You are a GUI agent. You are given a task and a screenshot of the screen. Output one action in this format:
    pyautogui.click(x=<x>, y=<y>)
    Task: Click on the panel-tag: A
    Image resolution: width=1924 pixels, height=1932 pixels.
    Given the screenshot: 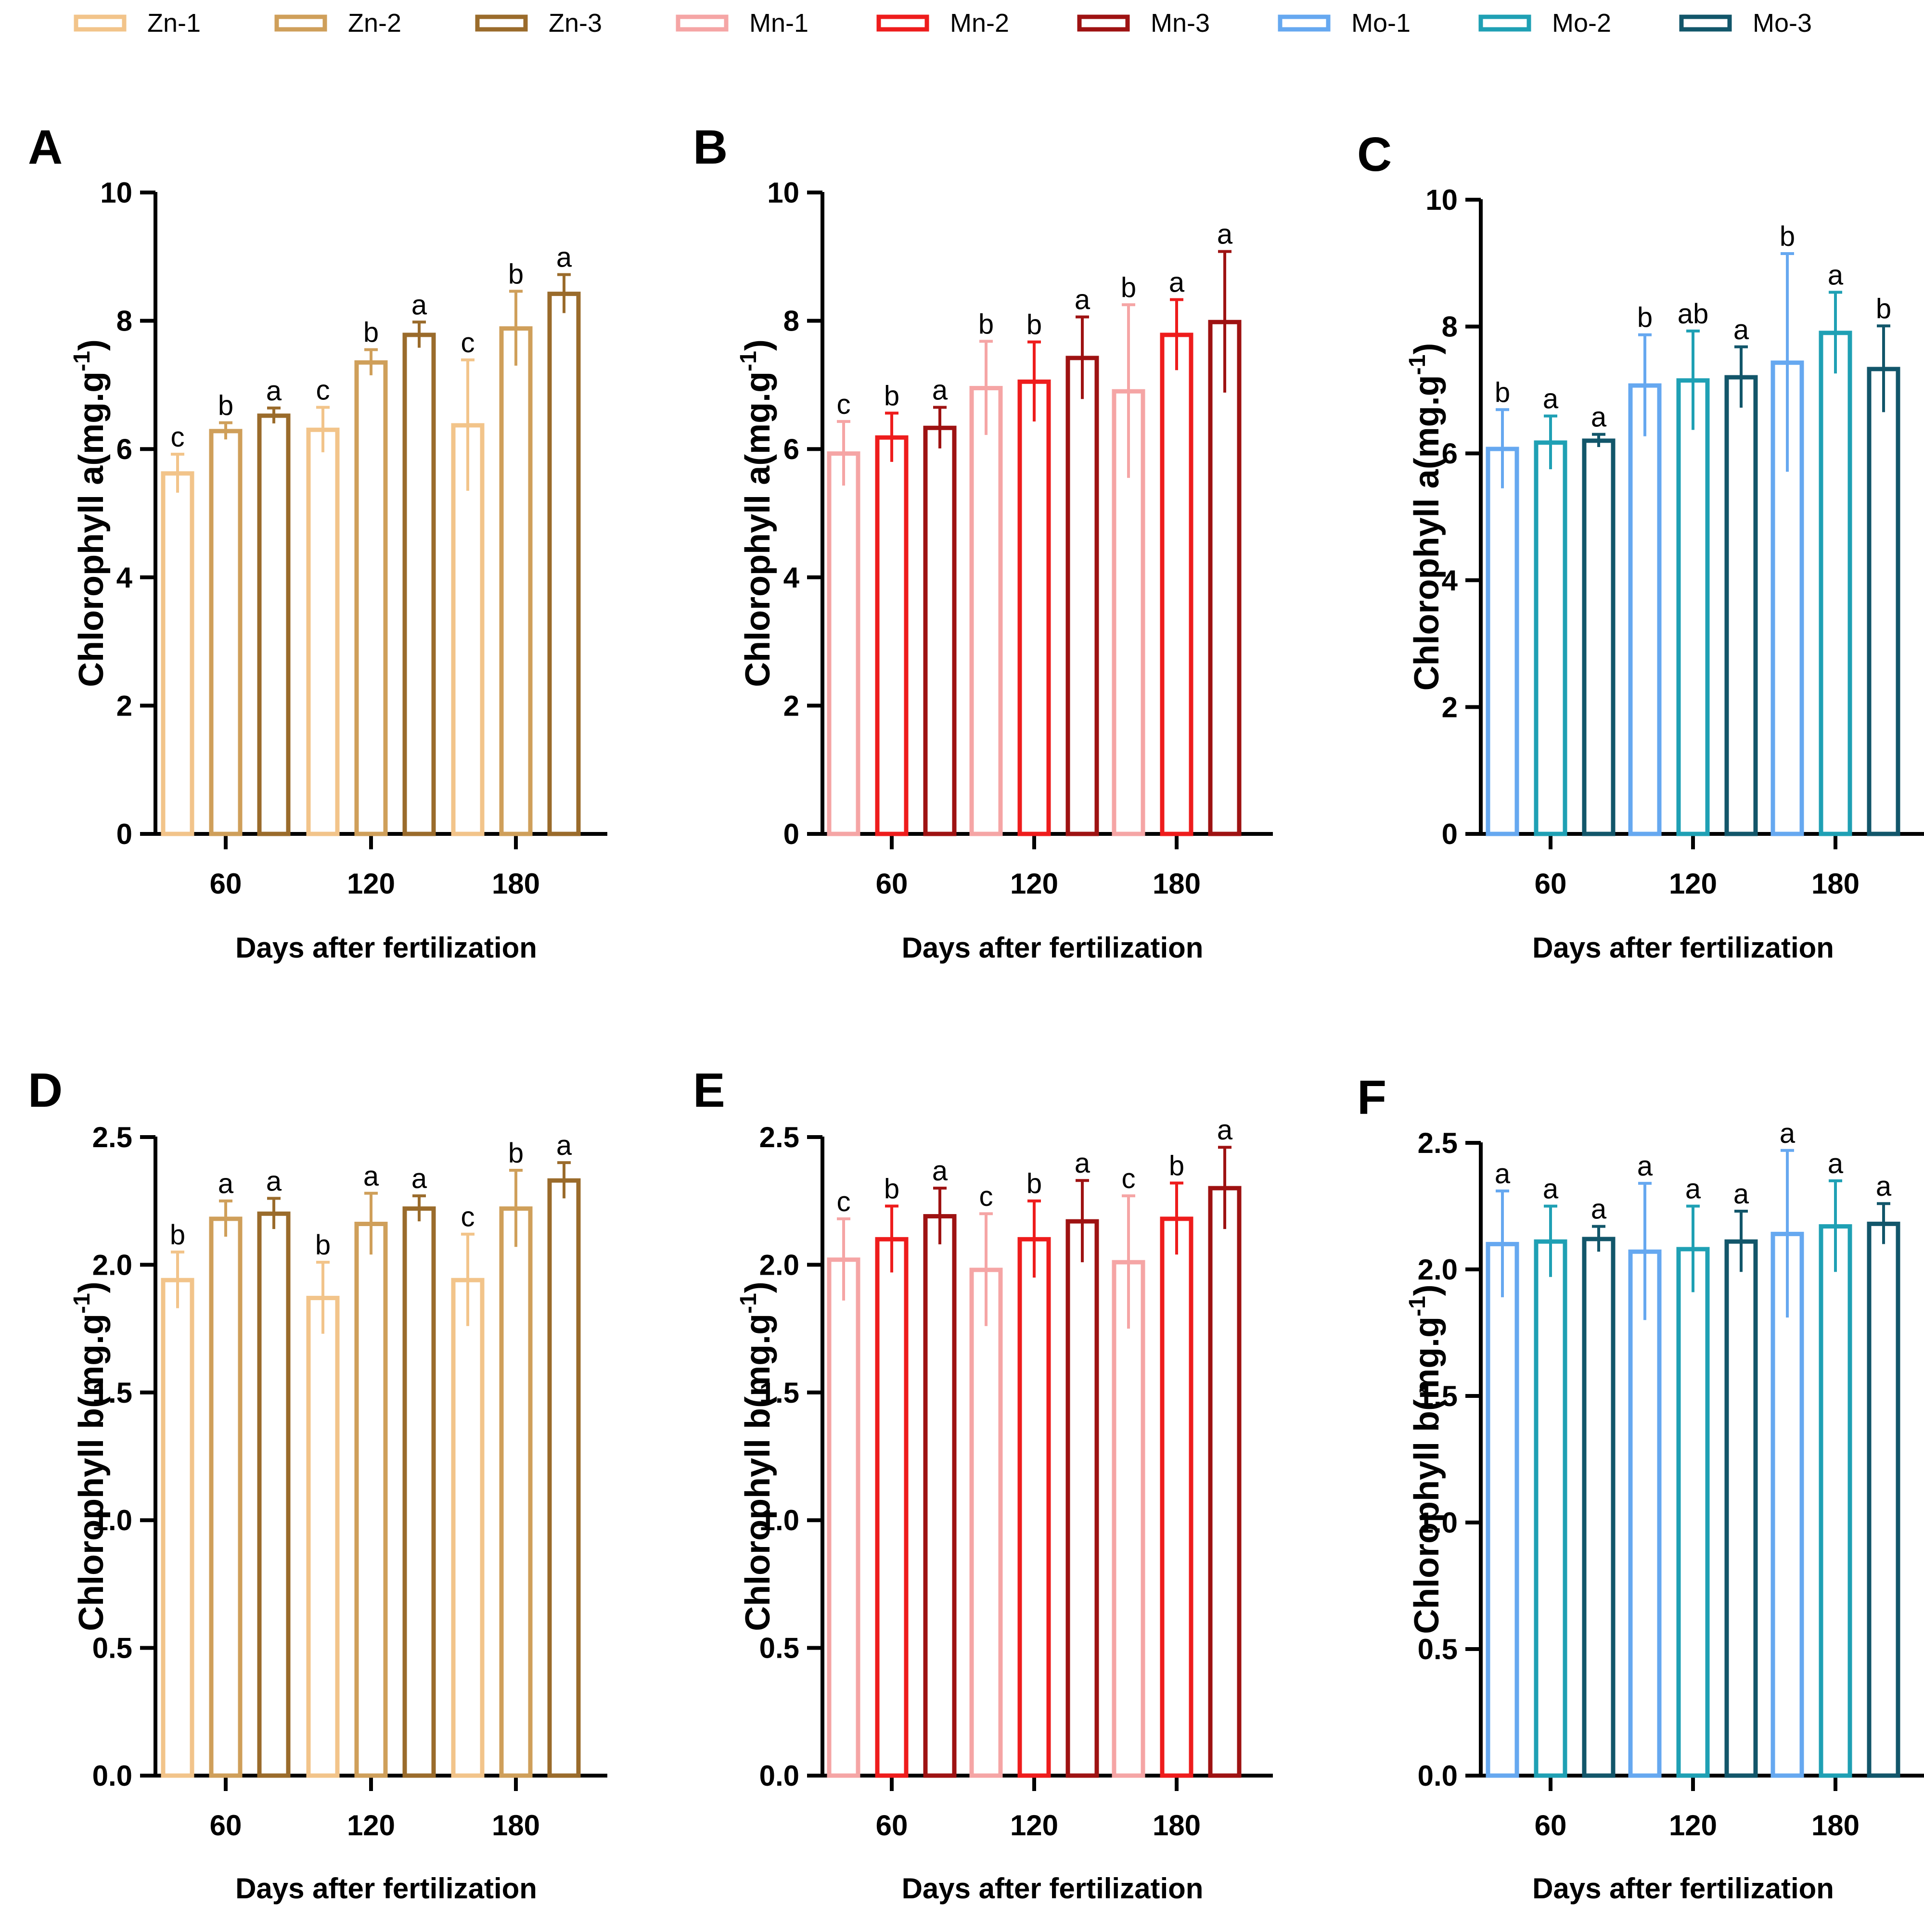 What is the action you would take?
    pyautogui.click(x=46, y=147)
    